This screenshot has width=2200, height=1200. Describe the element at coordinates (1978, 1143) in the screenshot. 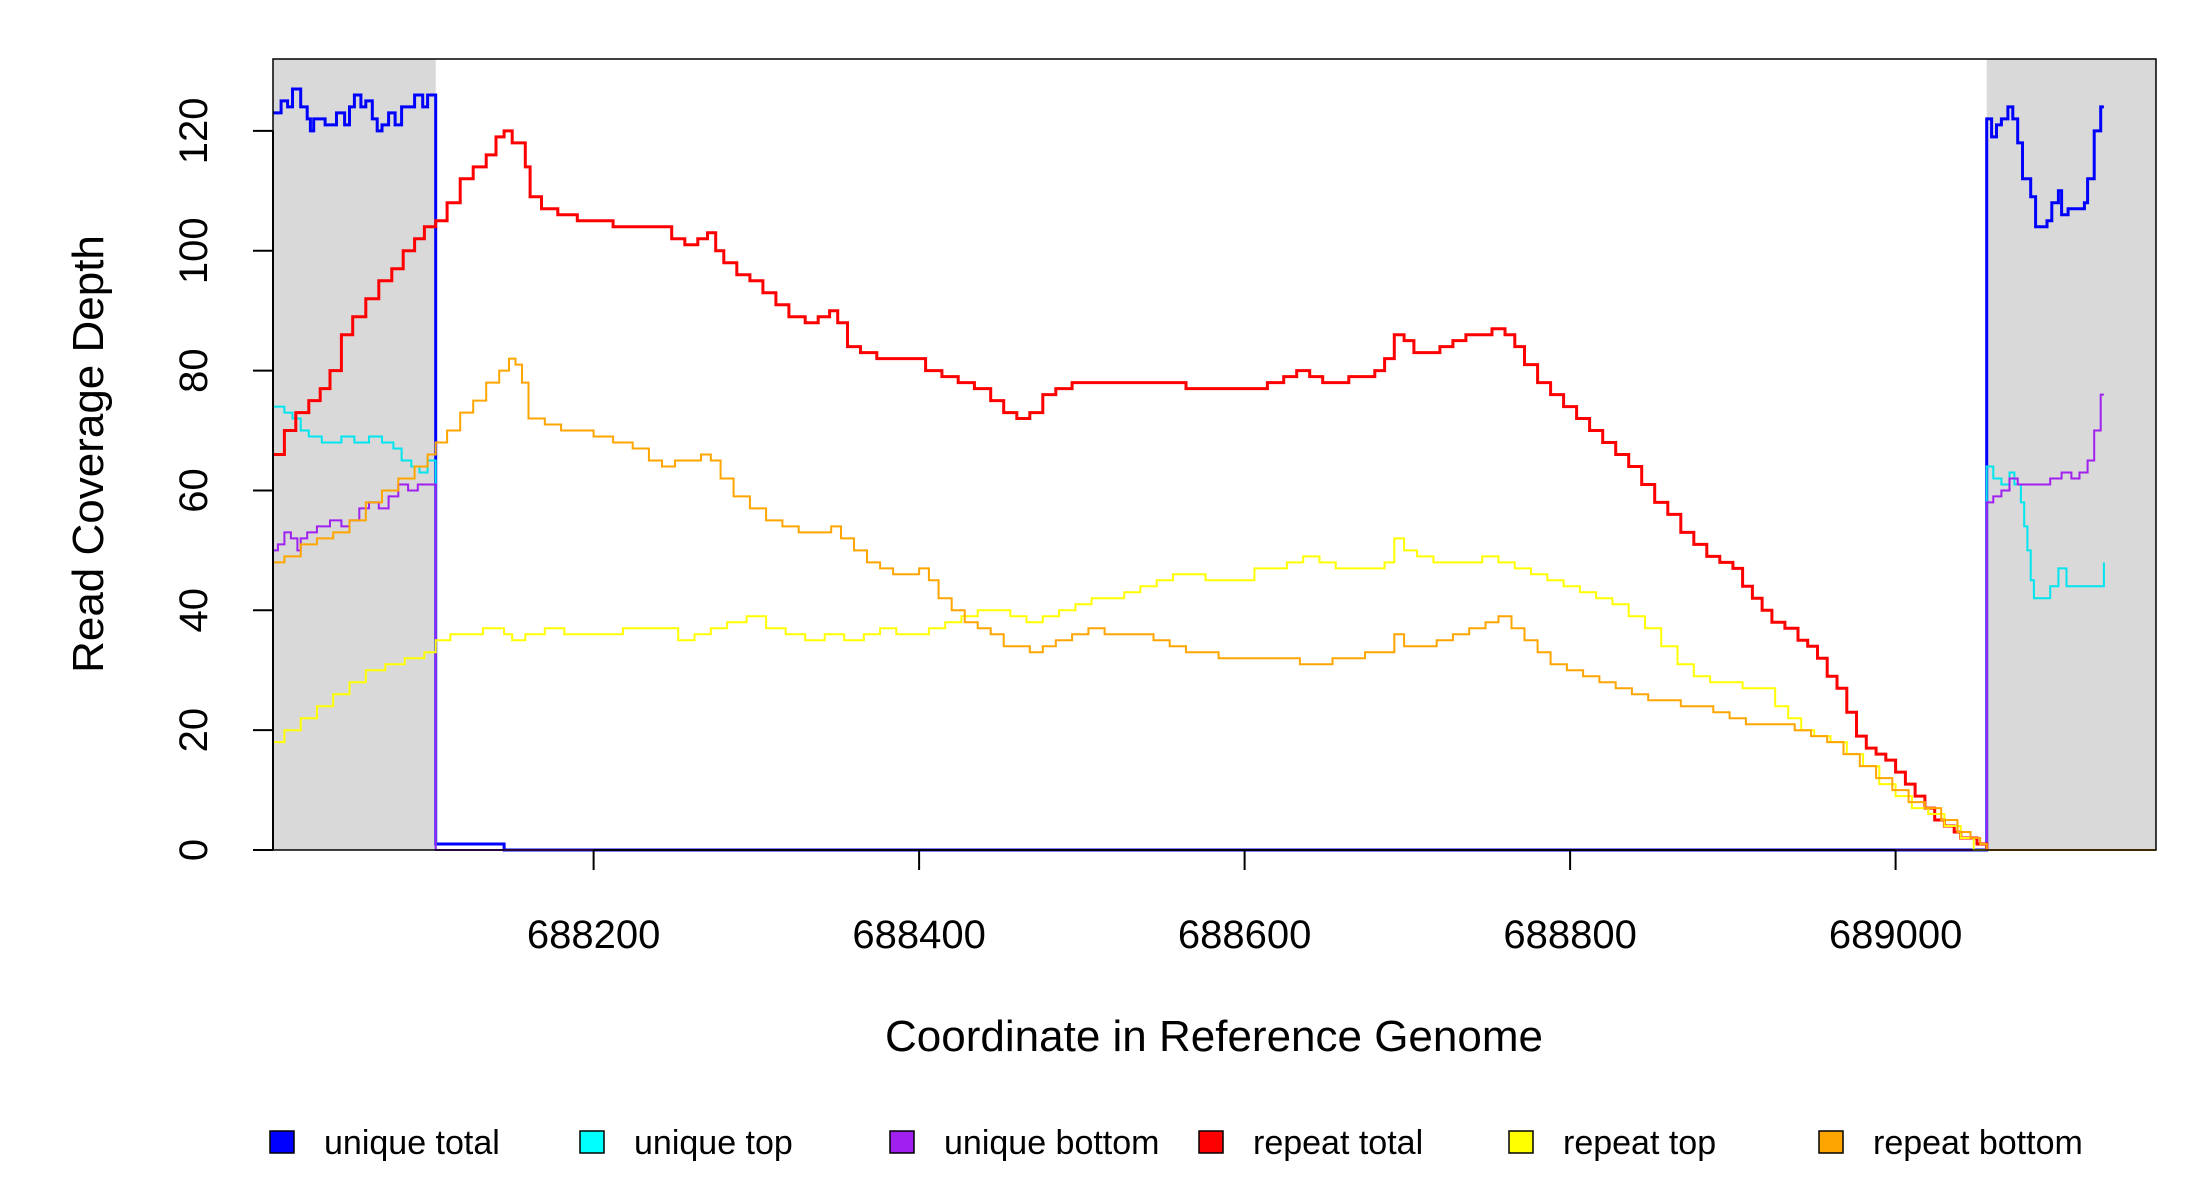

I see `legend-label-repeat-bottom: repeat bottom` at that location.